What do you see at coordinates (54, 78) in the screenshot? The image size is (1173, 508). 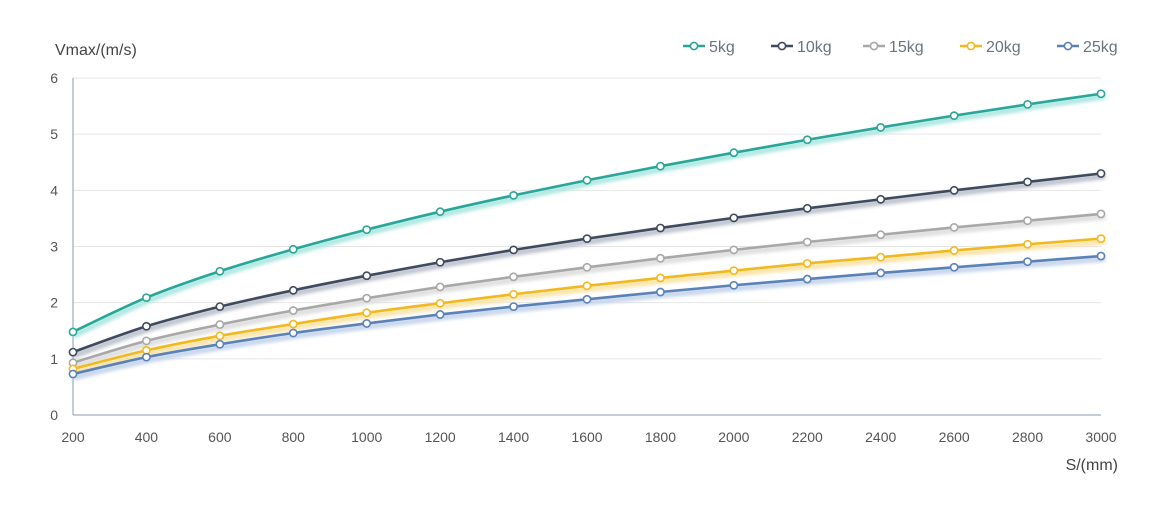 I see `y-tick-label: 6` at bounding box center [54, 78].